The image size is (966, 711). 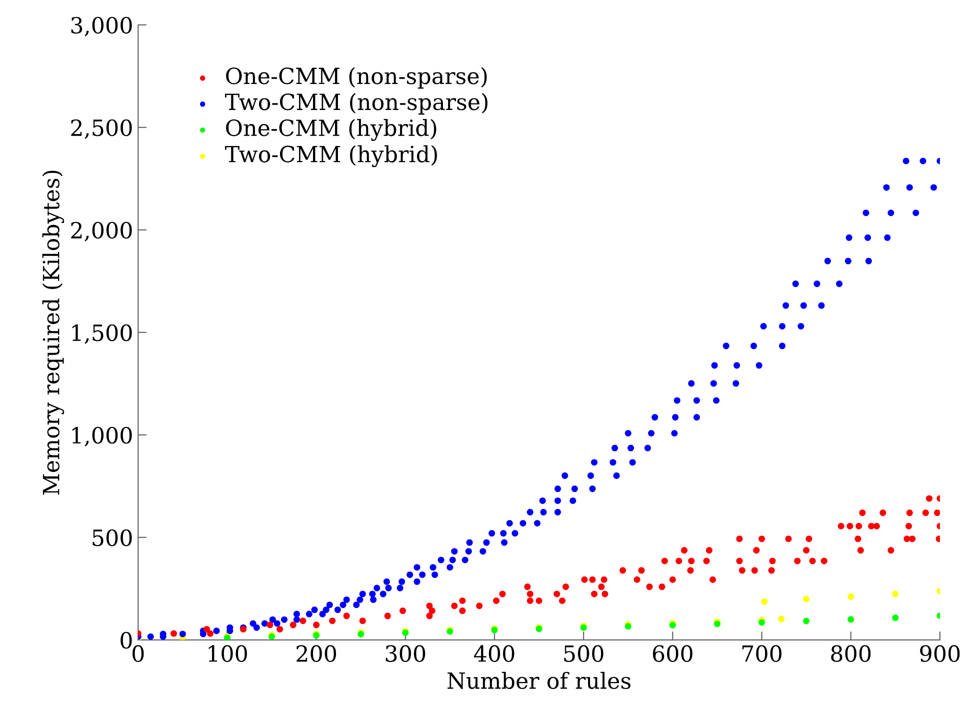 I want to click on x-tick-label: 400, so click(x=494, y=653).